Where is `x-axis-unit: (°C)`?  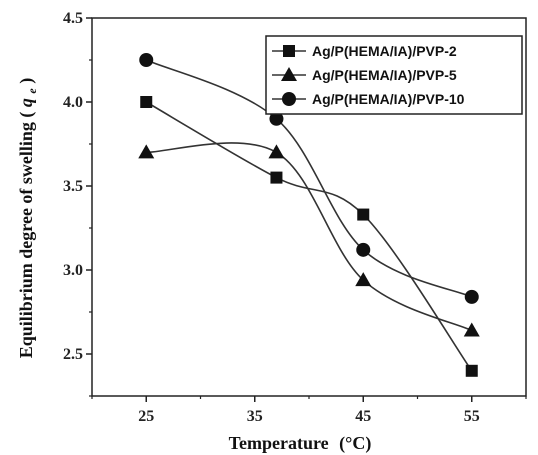 x-axis-unit: (°C) is located at coordinates (355, 443).